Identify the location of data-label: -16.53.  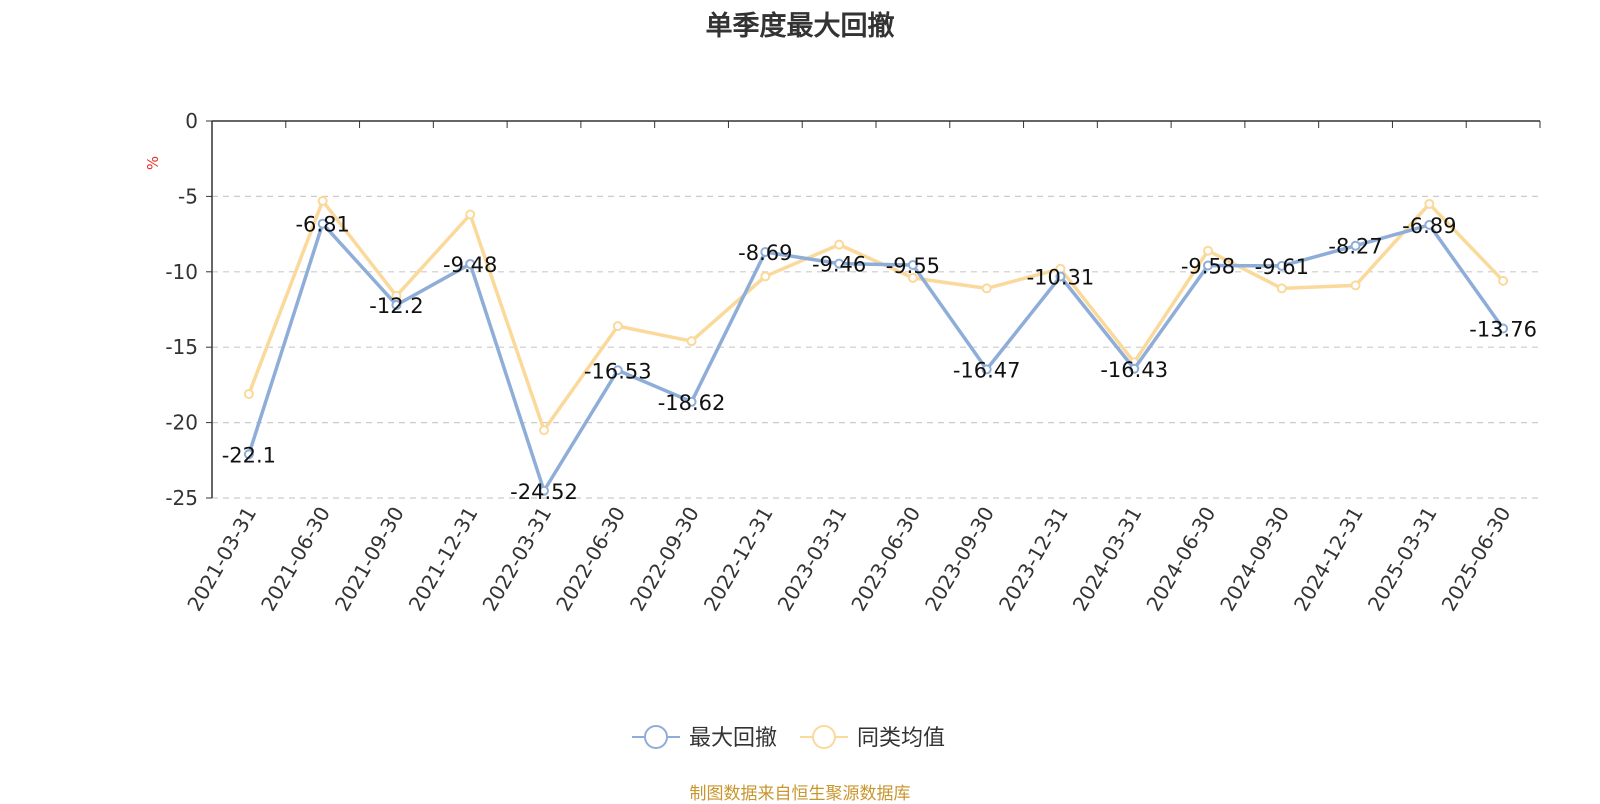
(618, 371).